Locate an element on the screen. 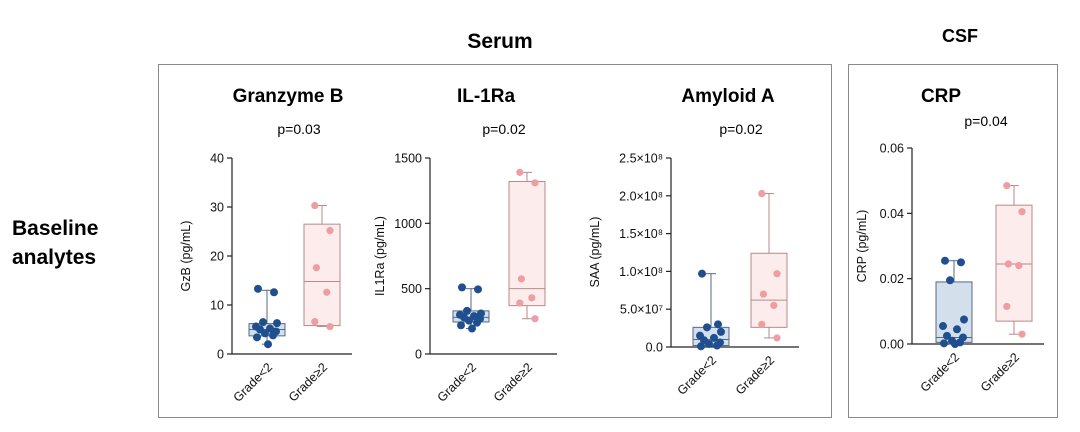 This screenshot has height=432, width=1080. saa-box-grade-ge2 is located at coordinates (769, 290).